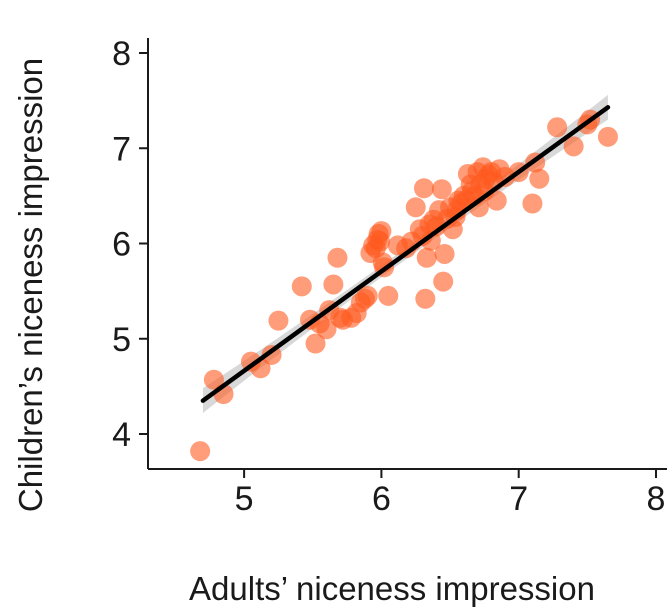  Describe the element at coordinates (121, 245) in the screenshot. I see `y-tick-label: 6` at that location.